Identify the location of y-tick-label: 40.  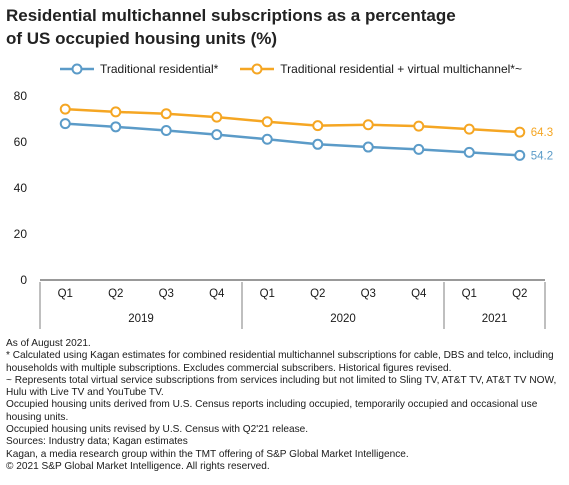
(21, 188).